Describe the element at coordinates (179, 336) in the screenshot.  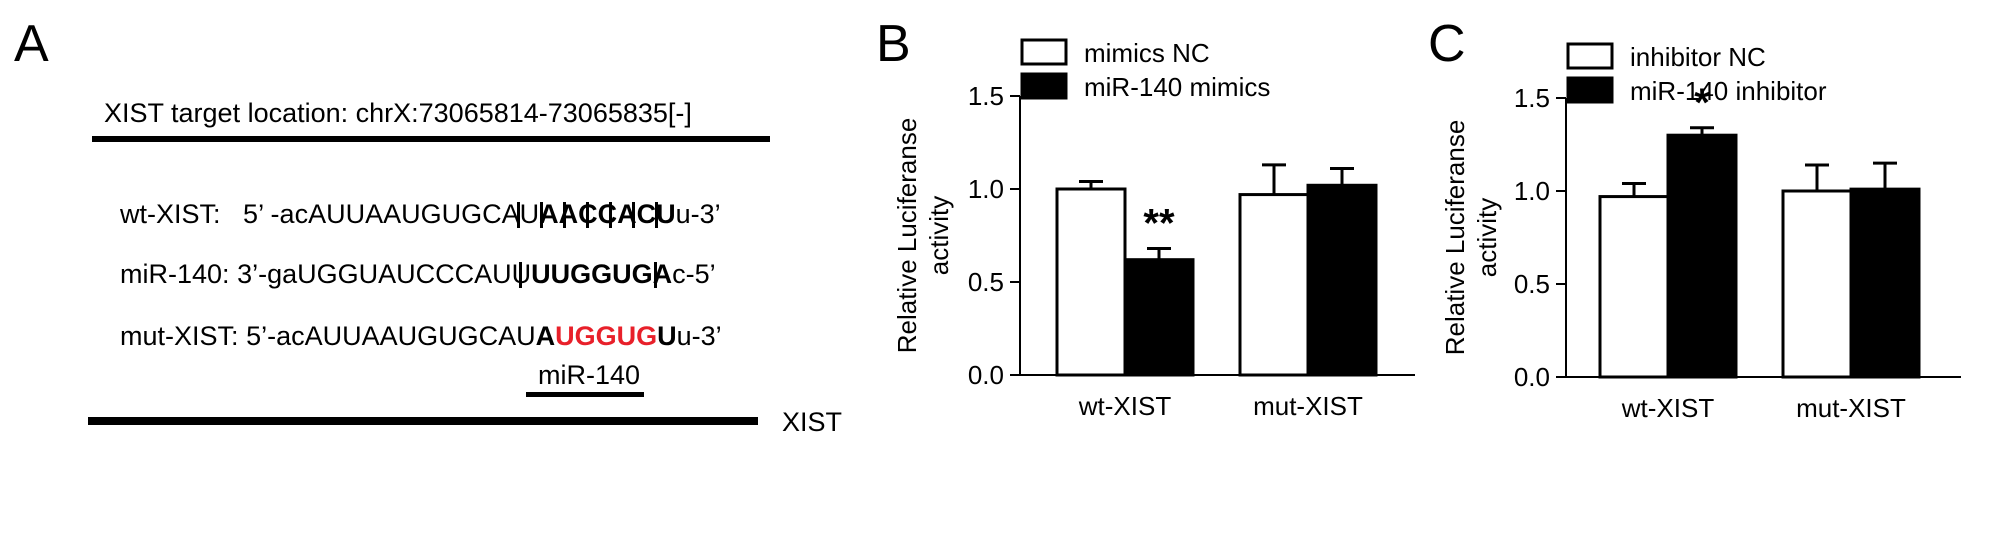
I see `mut-xist-label: mut-XIST:` at that location.